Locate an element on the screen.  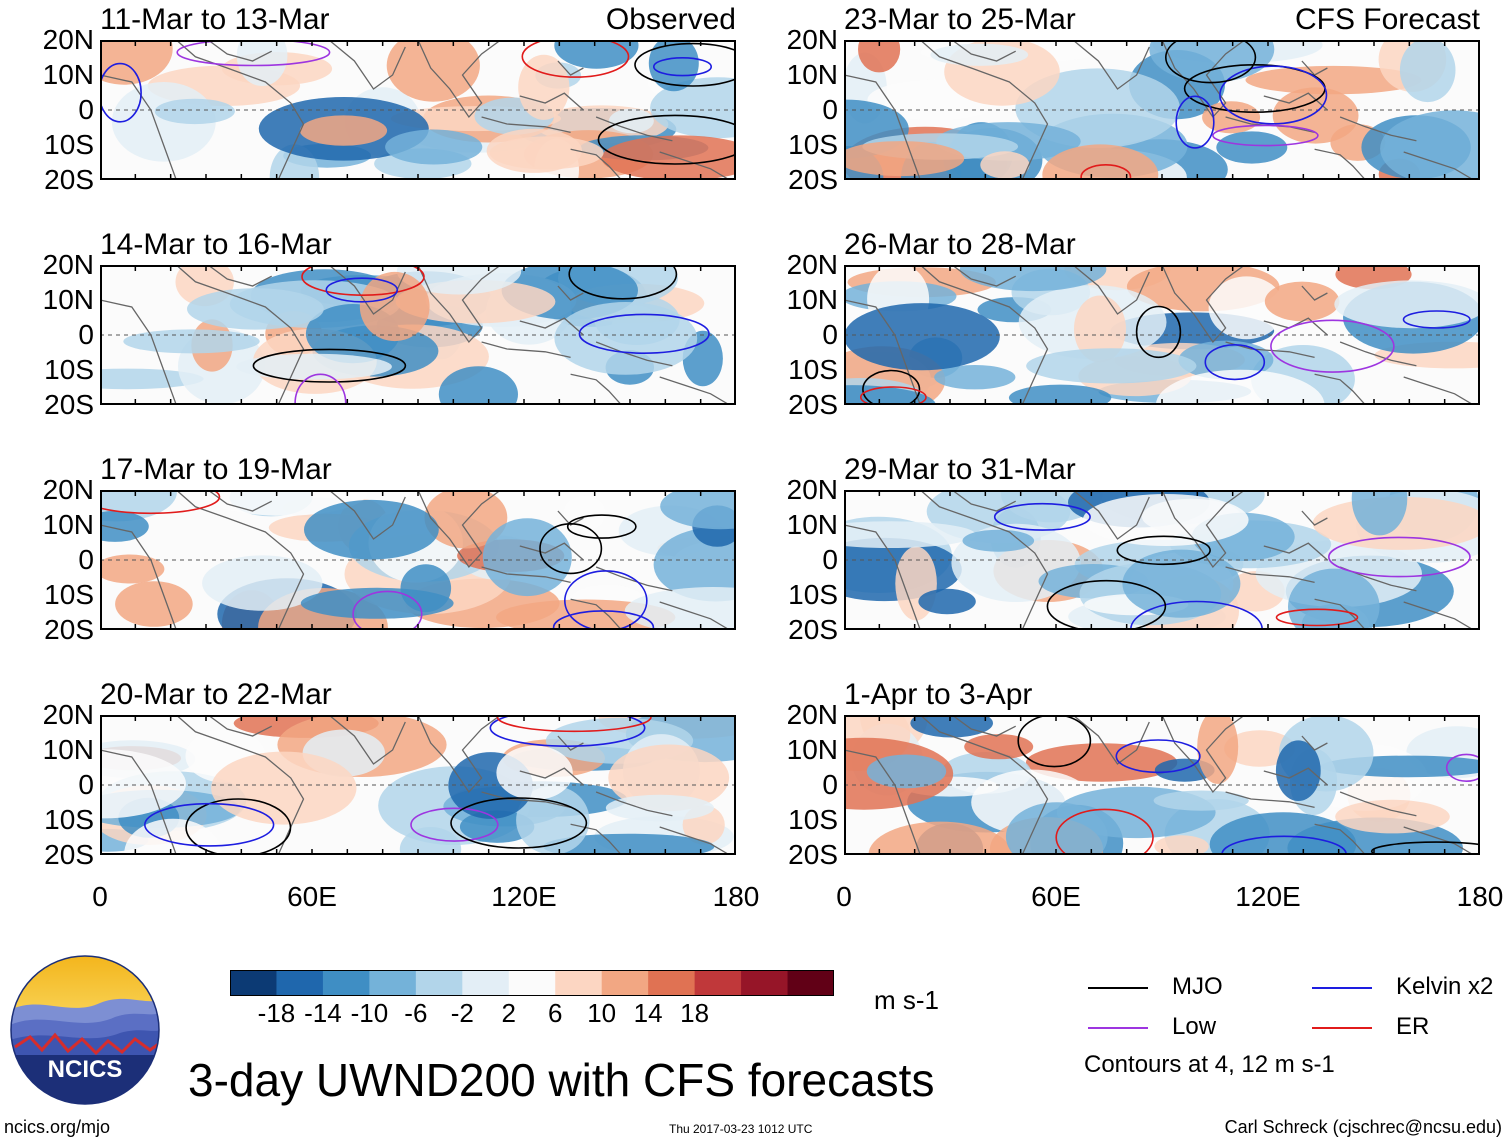
panel-title: 14-Mar to 16-Mar is located at coordinates (216, 244).